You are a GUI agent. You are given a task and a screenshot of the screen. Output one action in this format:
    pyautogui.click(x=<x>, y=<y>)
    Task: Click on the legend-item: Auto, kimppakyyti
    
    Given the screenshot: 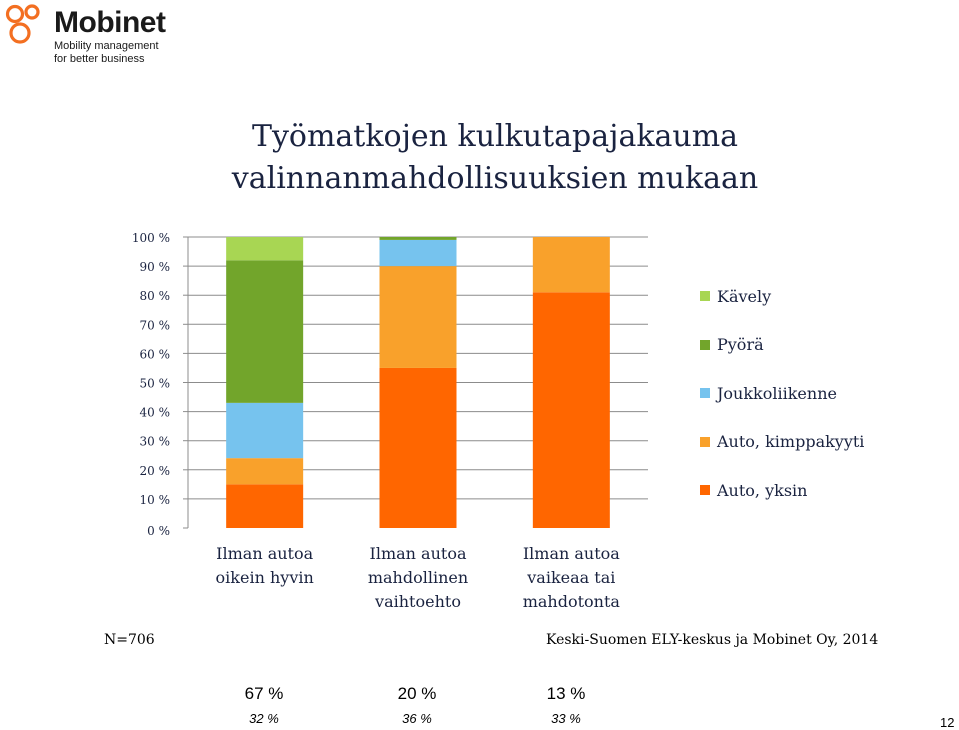 What is the action you would take?
    pyautogui.click(x=782, y=442)
    